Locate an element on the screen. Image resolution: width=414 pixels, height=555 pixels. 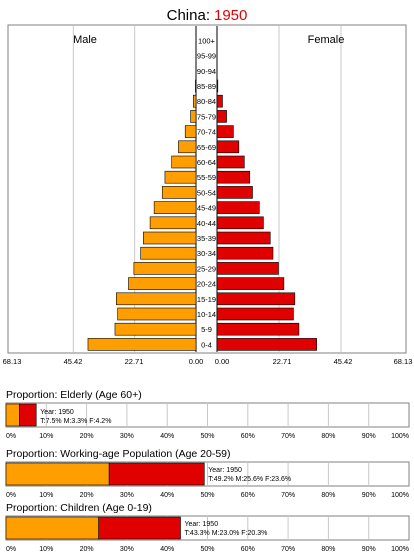
female-label: Female is located at coordinates (326, 40).